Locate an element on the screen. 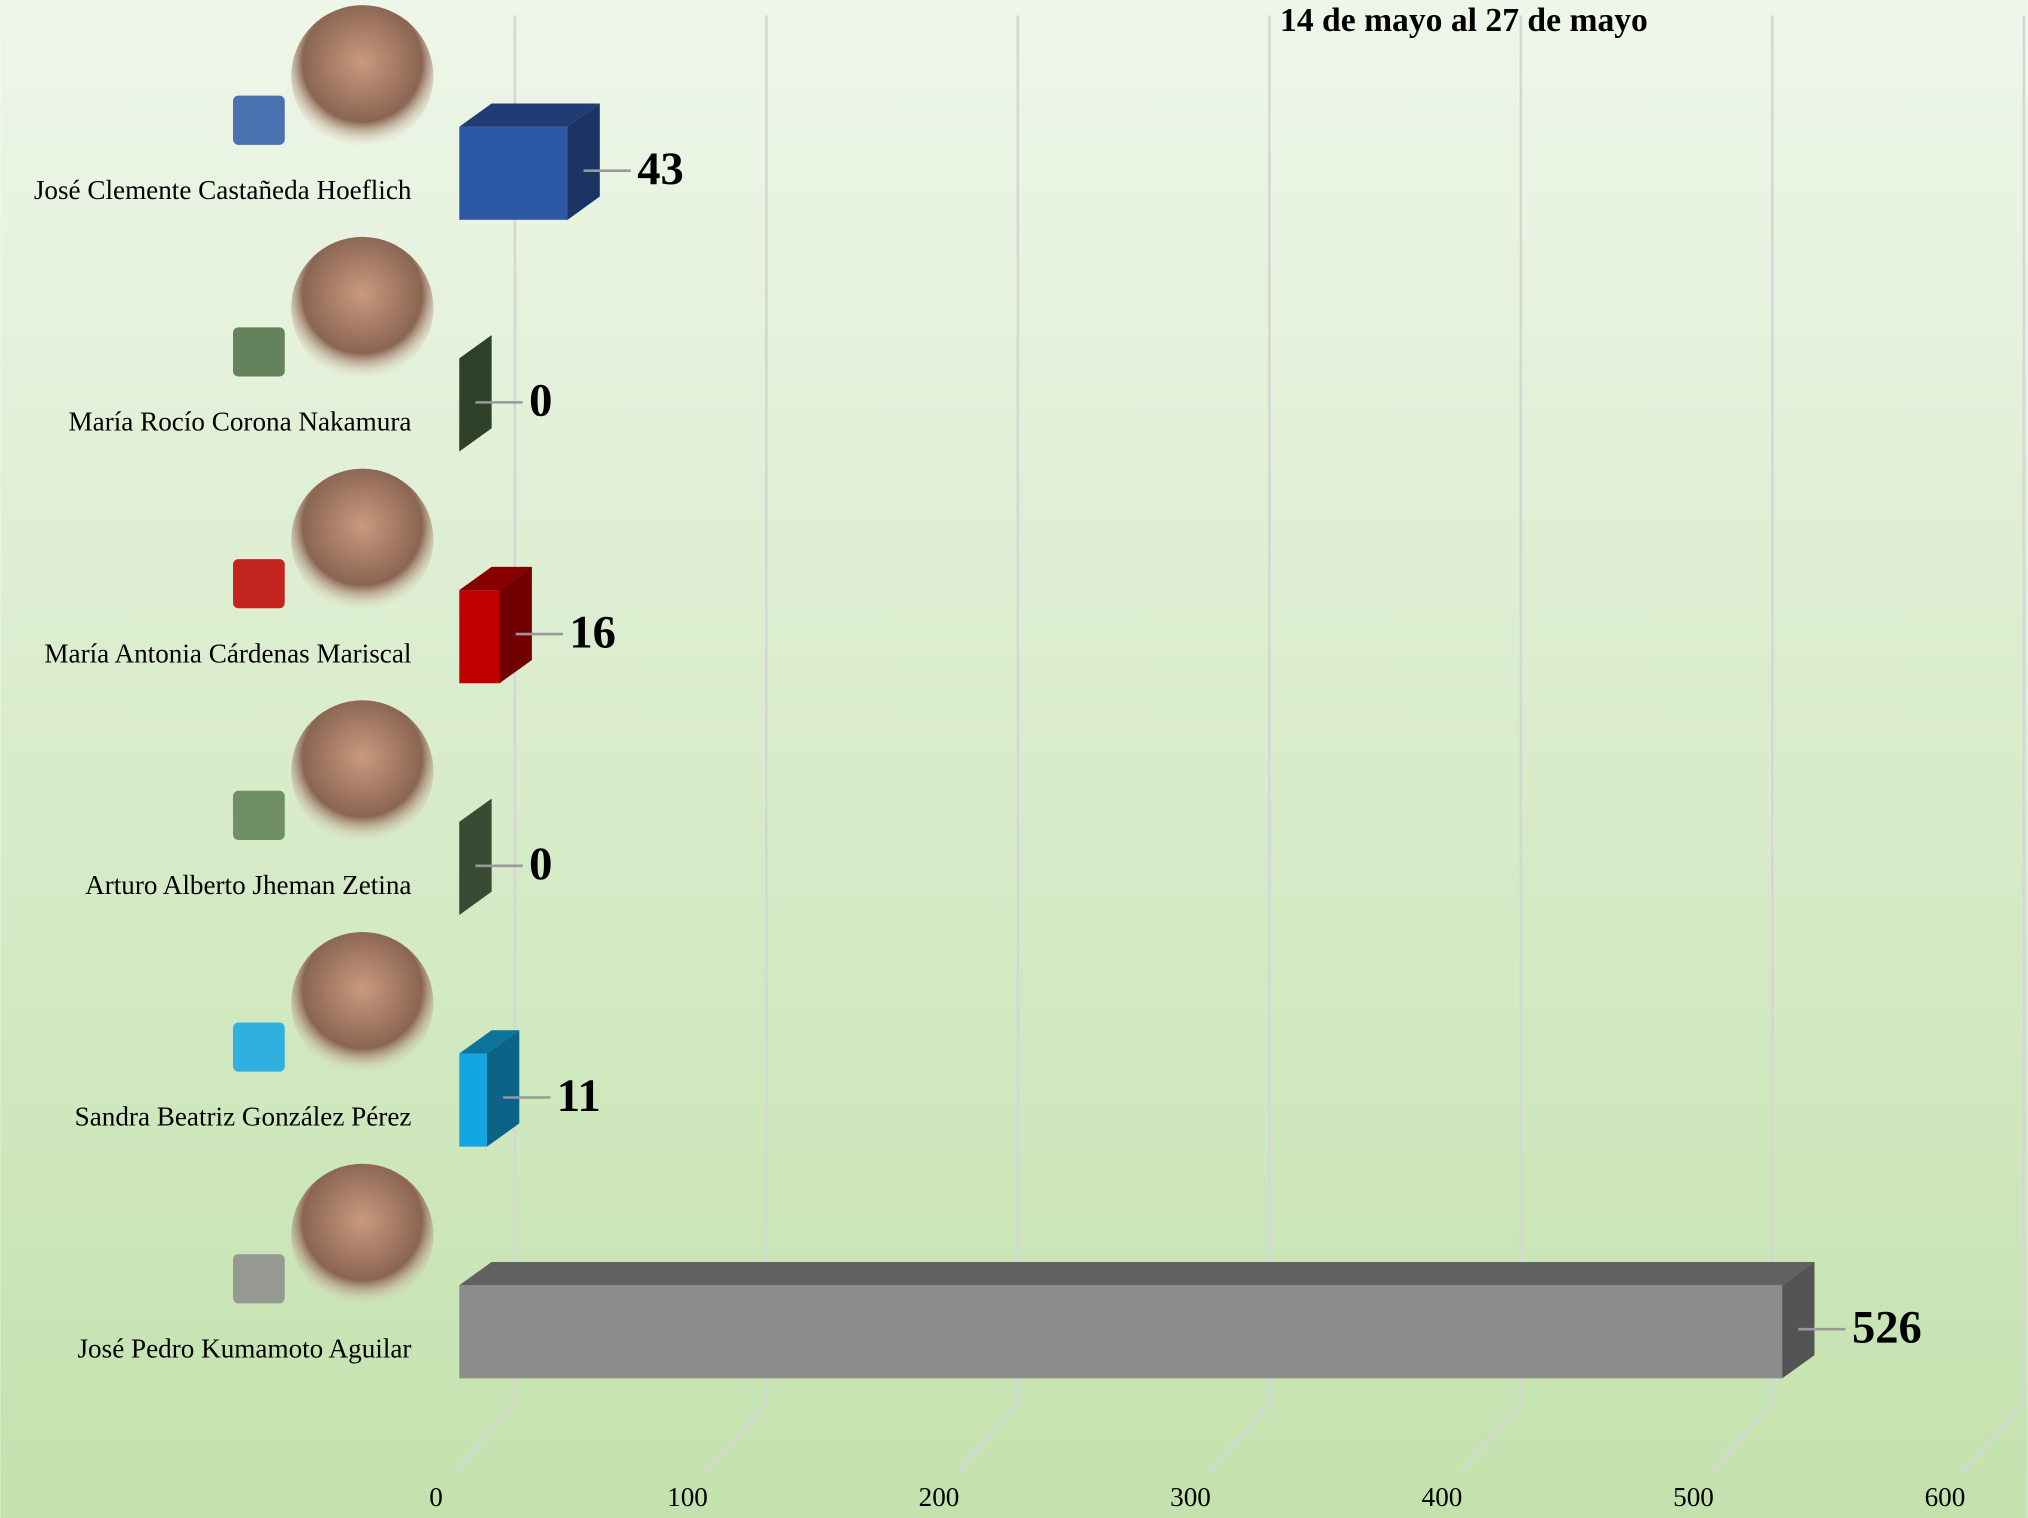  category-label: María Rocío Corona Nakamura is located at coordinates (240, 422).